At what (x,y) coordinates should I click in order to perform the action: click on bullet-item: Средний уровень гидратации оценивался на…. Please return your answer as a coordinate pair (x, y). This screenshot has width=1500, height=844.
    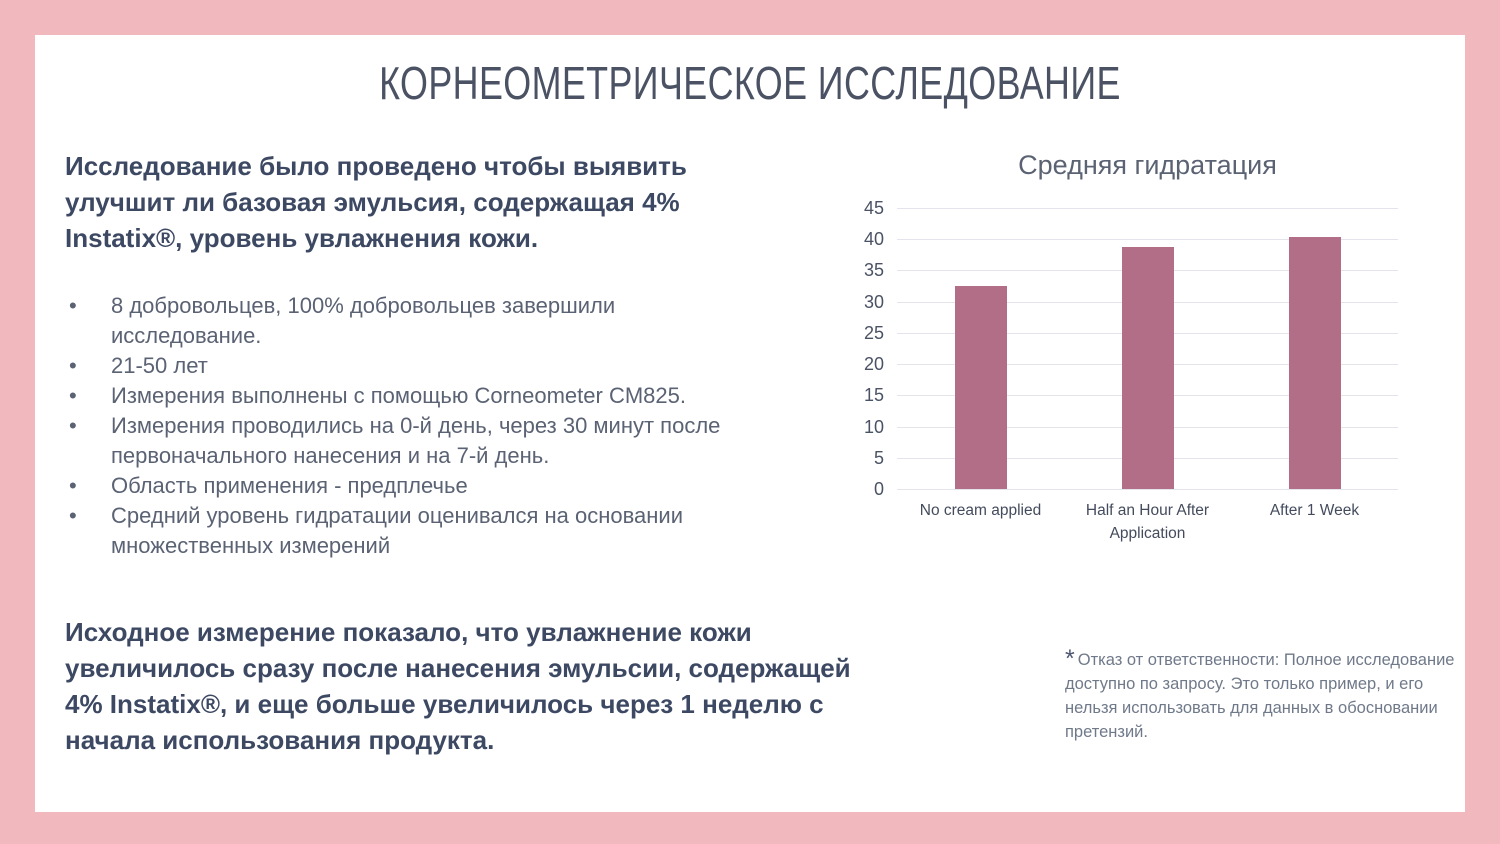
    Looking at the image, I should click on (415, 531).